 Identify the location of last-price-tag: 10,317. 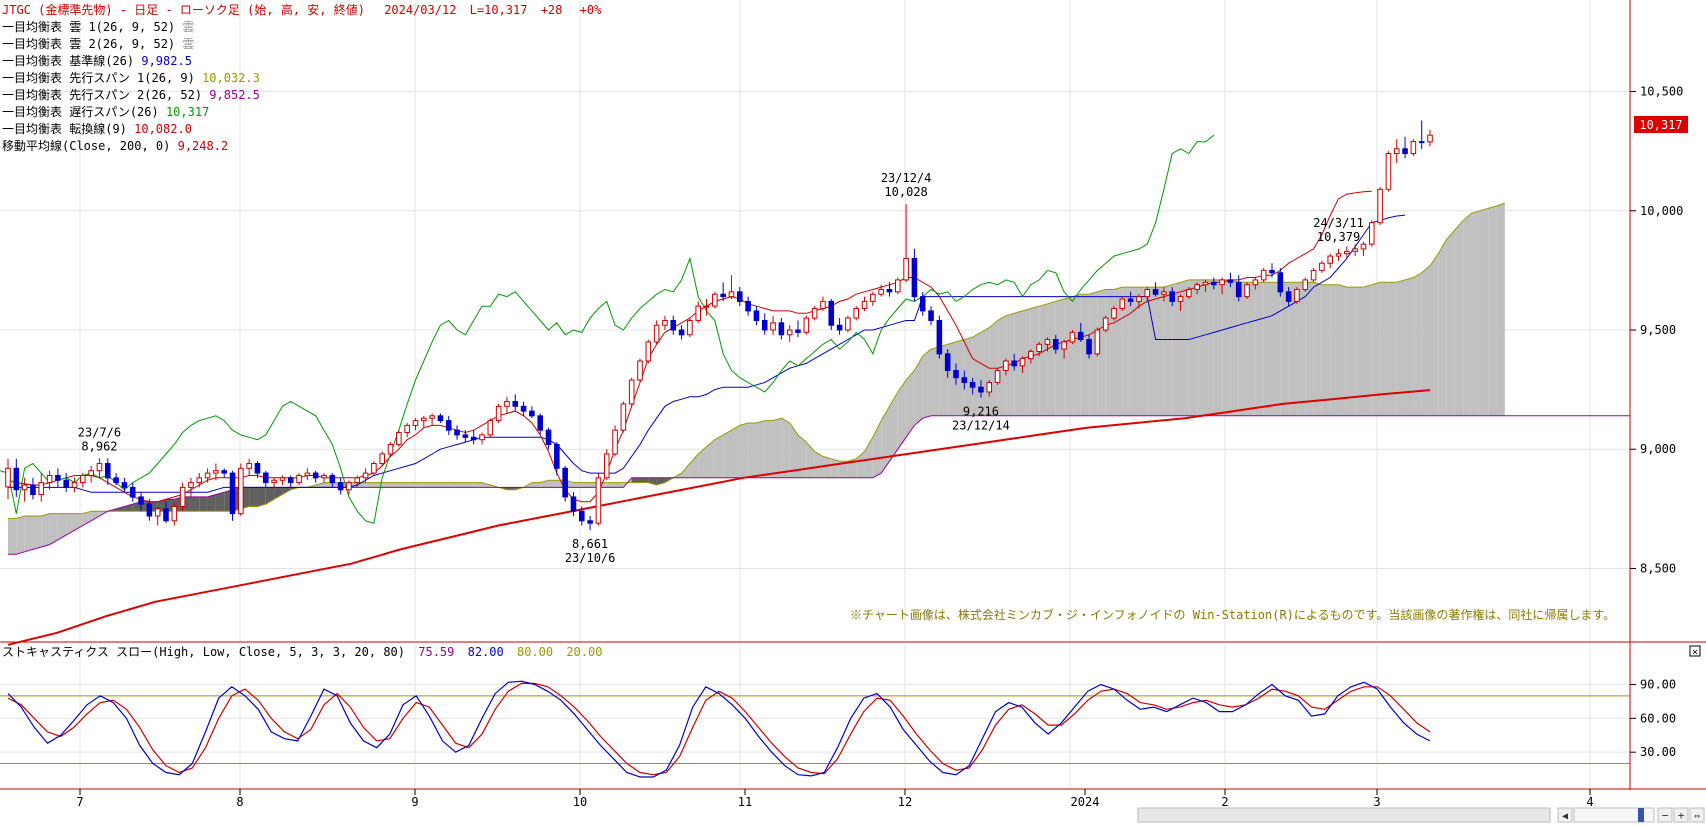
(1661, 124).